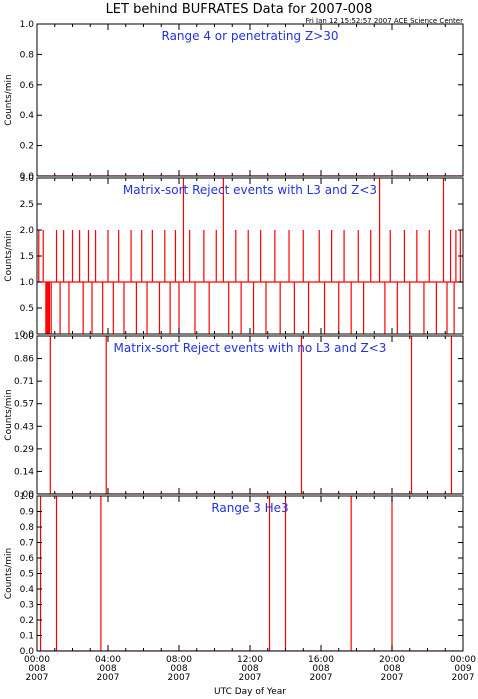 This screenshot has width=478, height=699. Describe the element at coordinates (24, 405) in the screenshot. I see `y-tick-label: 0.57` at that location.